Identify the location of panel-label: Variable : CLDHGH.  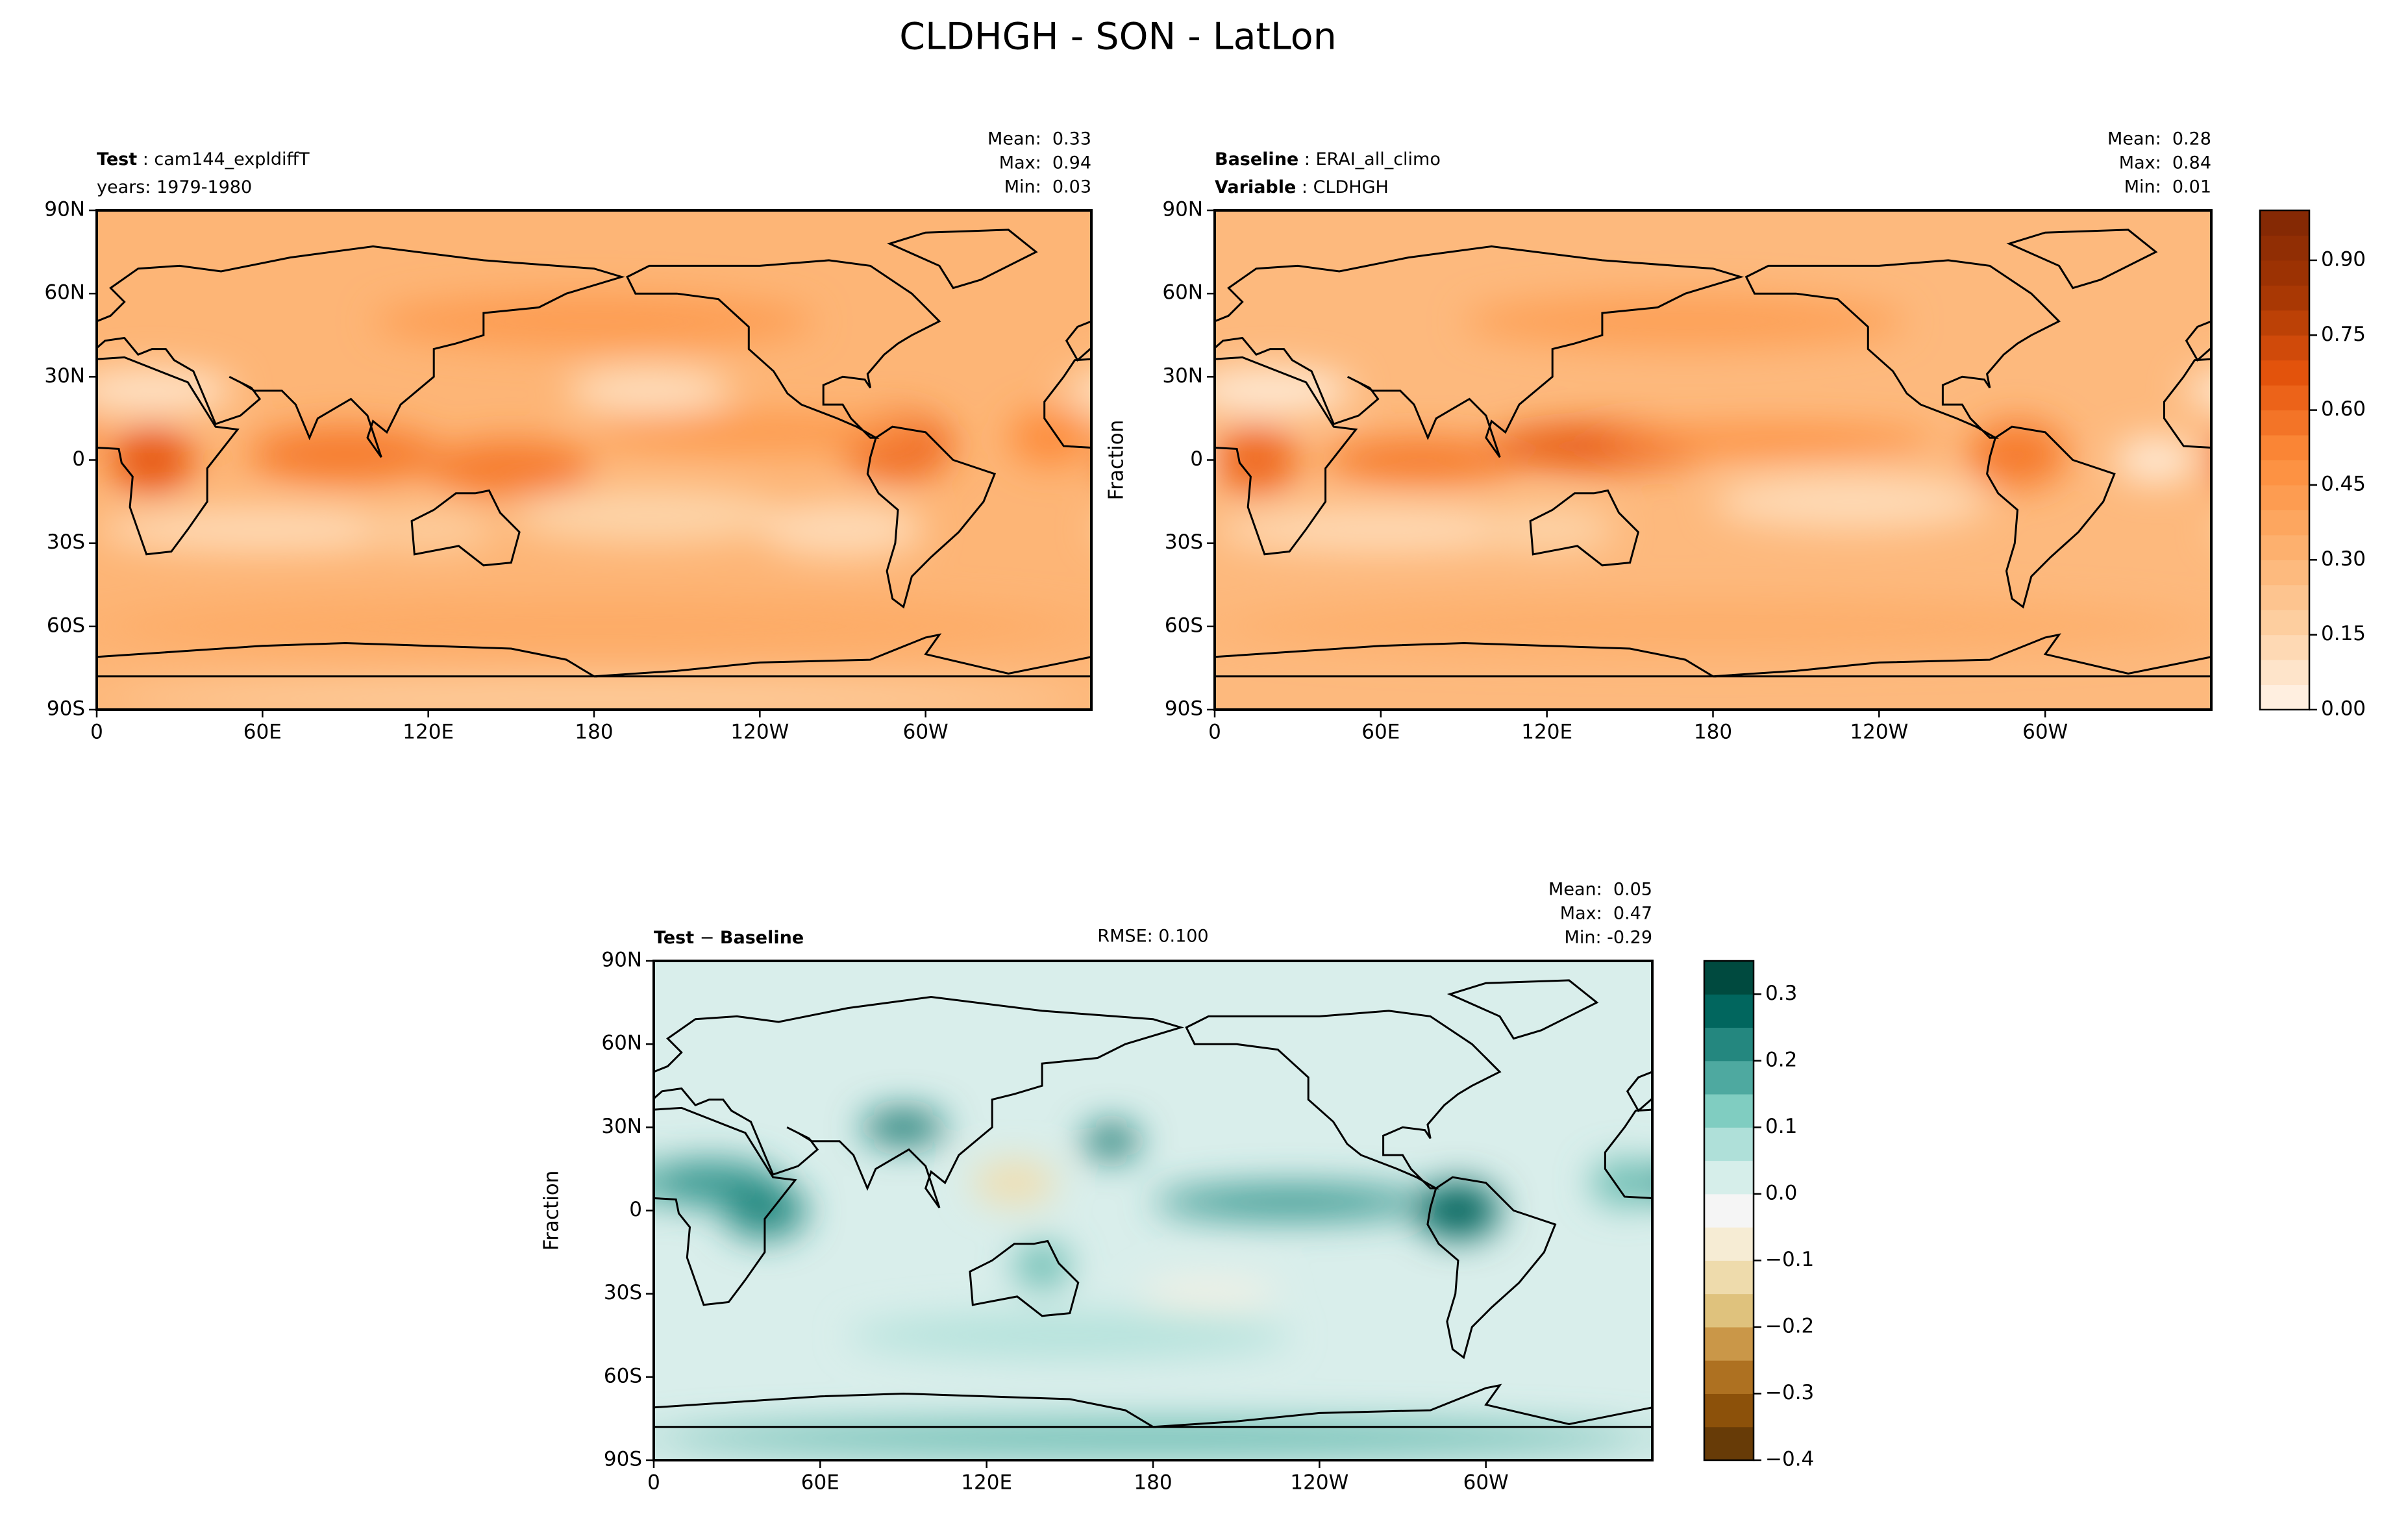
(1302, 187).